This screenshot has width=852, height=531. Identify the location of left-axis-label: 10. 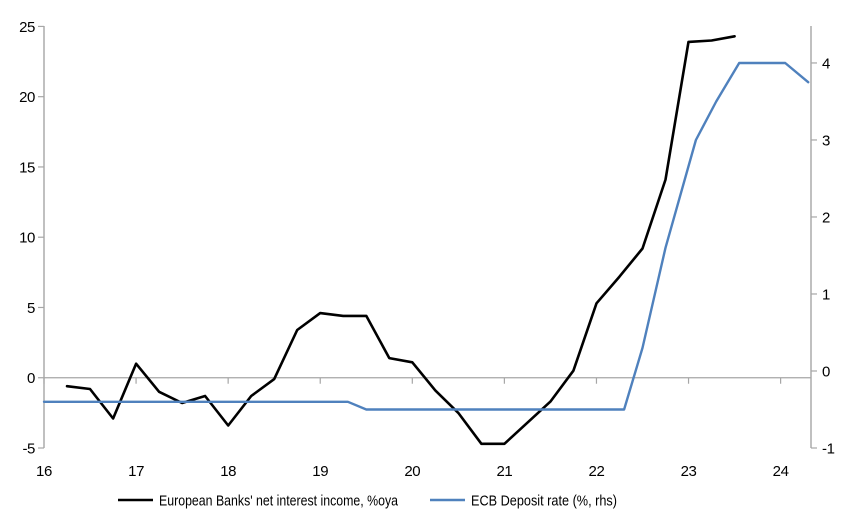
(27, 238).